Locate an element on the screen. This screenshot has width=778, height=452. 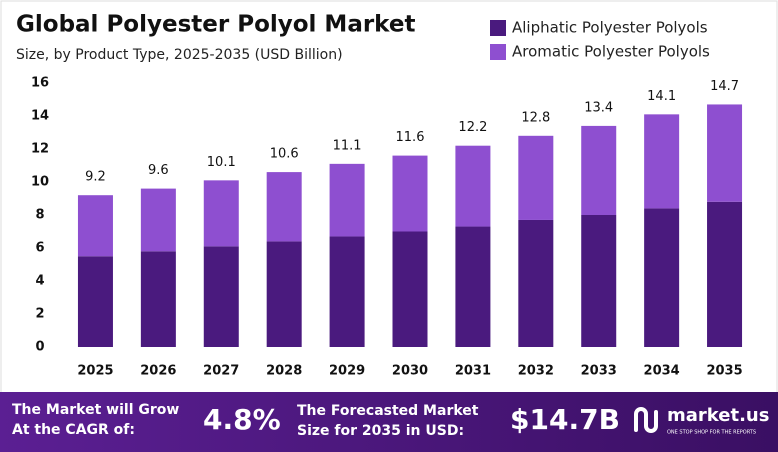
y-tick-label: 6 is located at coordinates (39, 248).